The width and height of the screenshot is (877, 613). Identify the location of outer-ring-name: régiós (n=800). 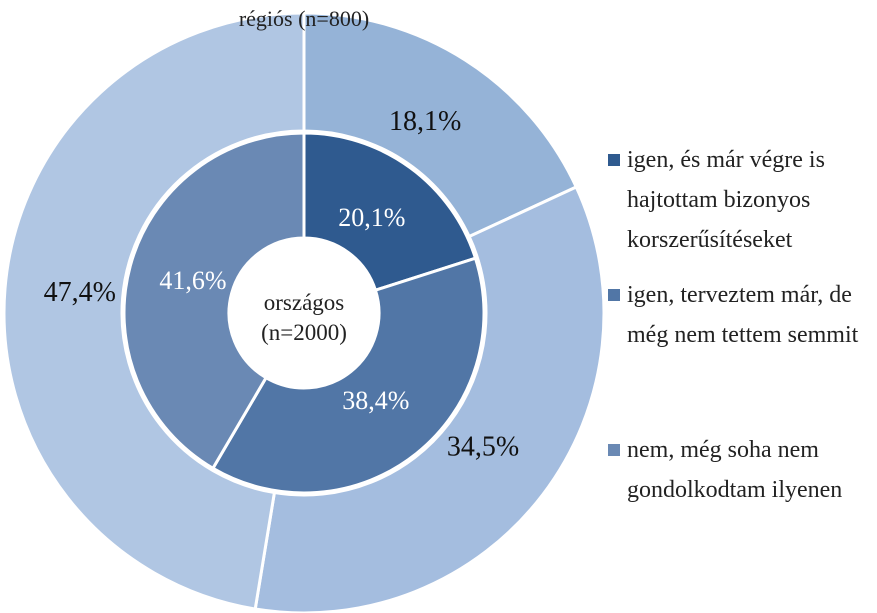
(304, 18).